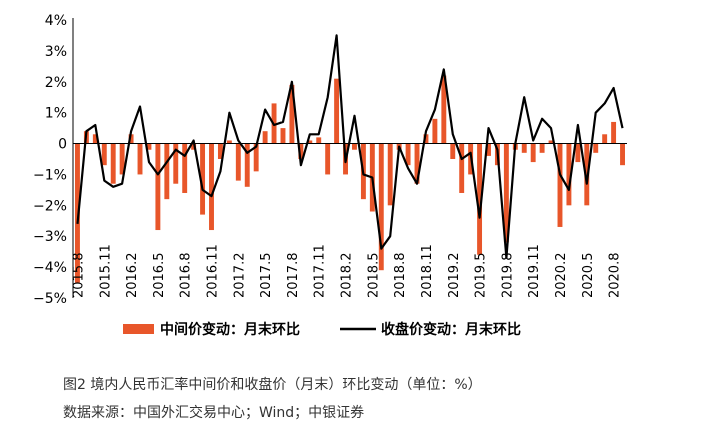  Describe the element at coordinates (328, 159) in the screenshot. I see `bar-midpoint-2017.12` at that location.